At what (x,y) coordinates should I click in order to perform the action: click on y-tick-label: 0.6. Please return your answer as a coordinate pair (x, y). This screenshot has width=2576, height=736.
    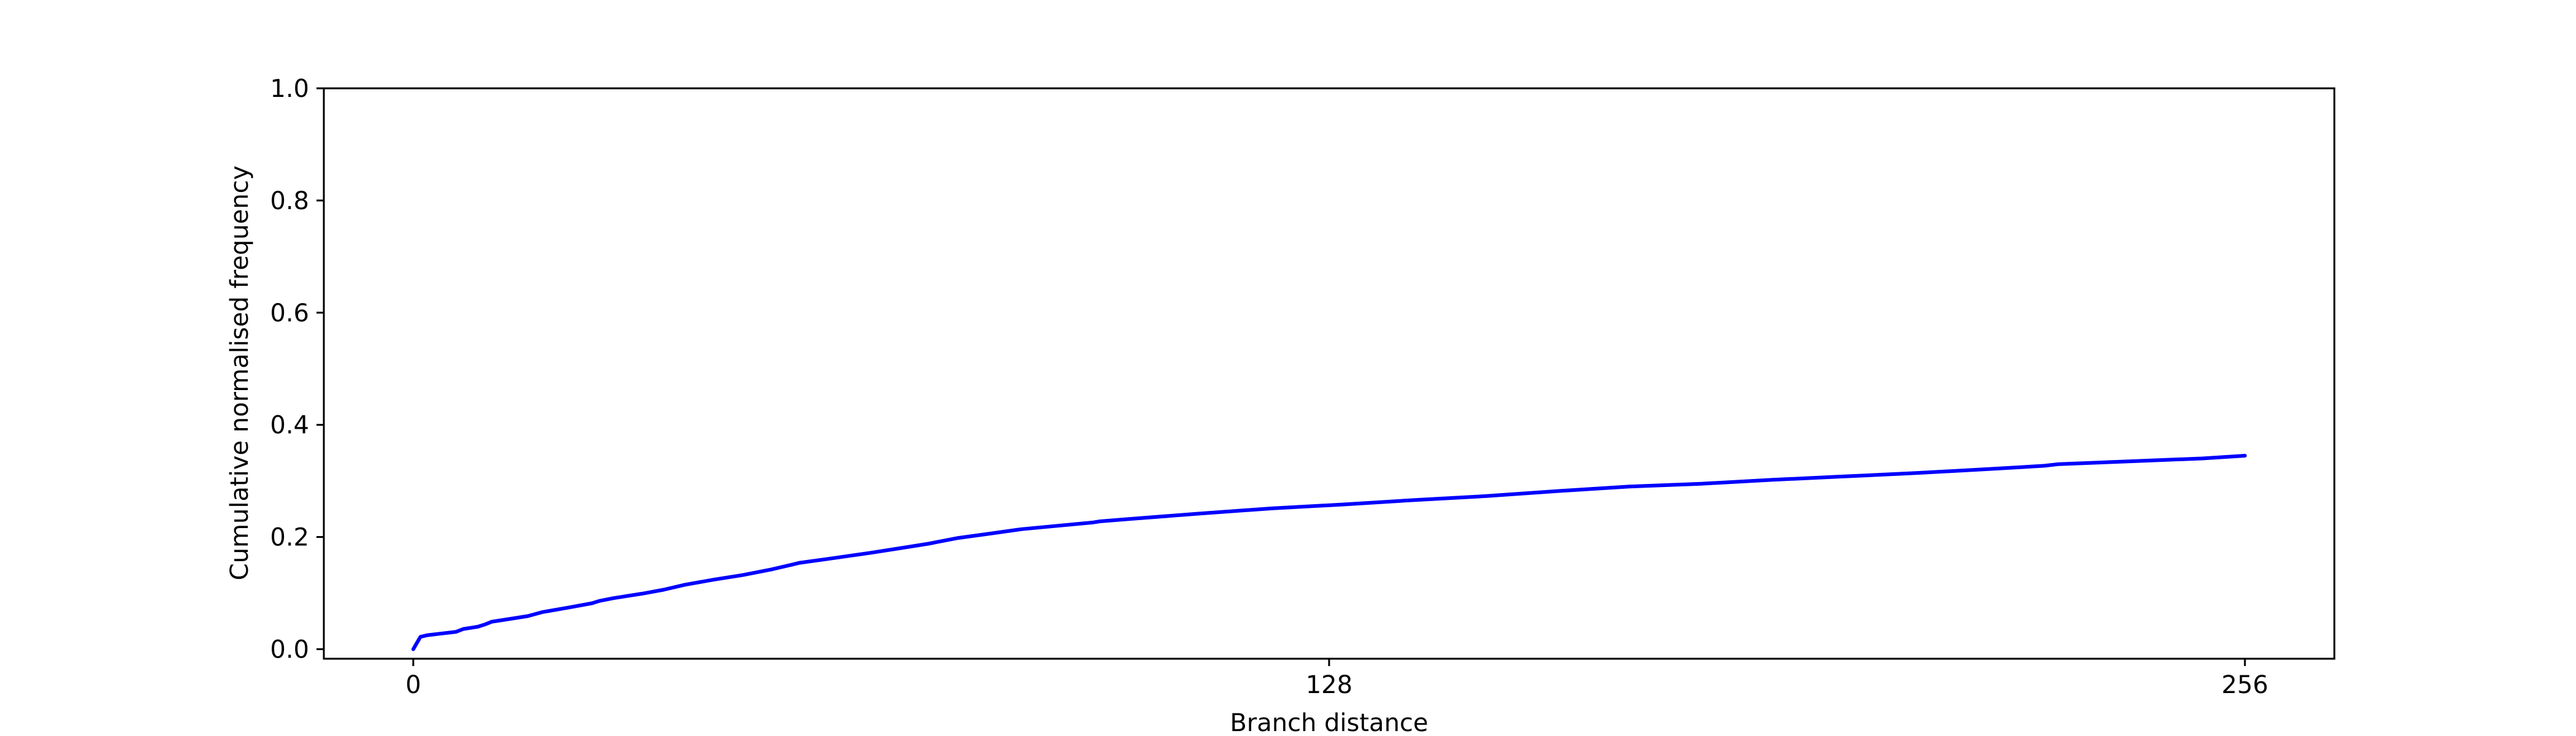
    Looking at the image, I should click on (289, 313).